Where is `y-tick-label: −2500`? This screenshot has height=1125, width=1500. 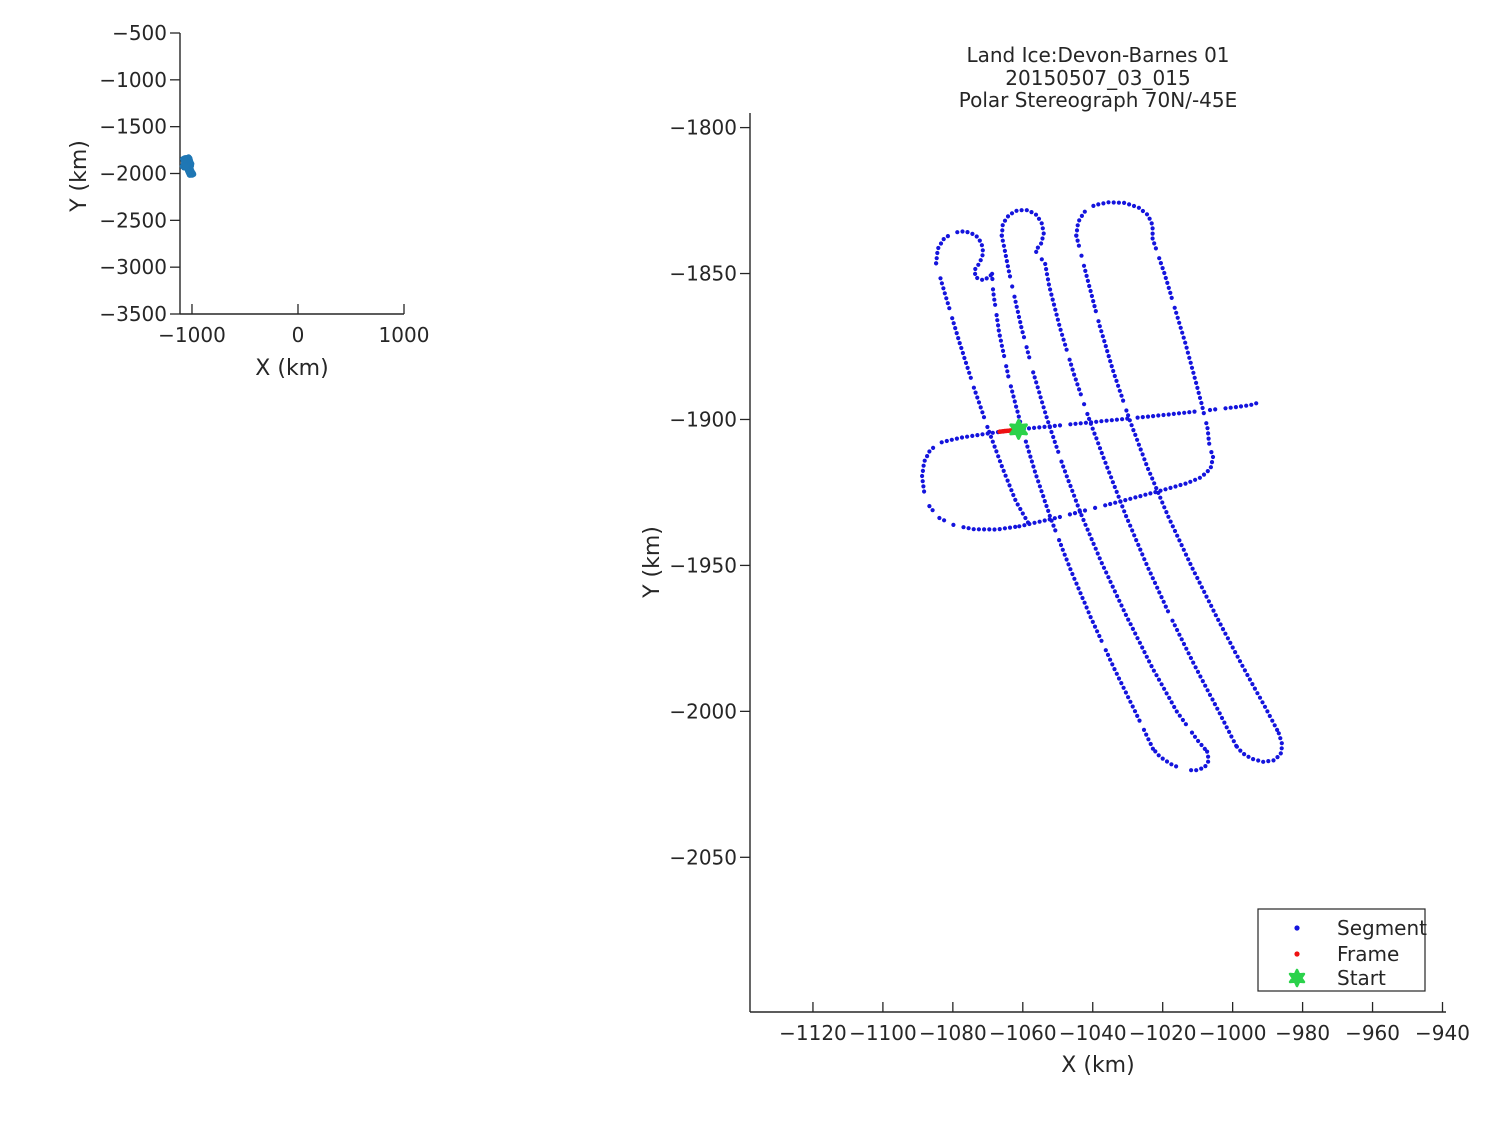
y-tick-label: −2500 is located at coordinates (133, 220).